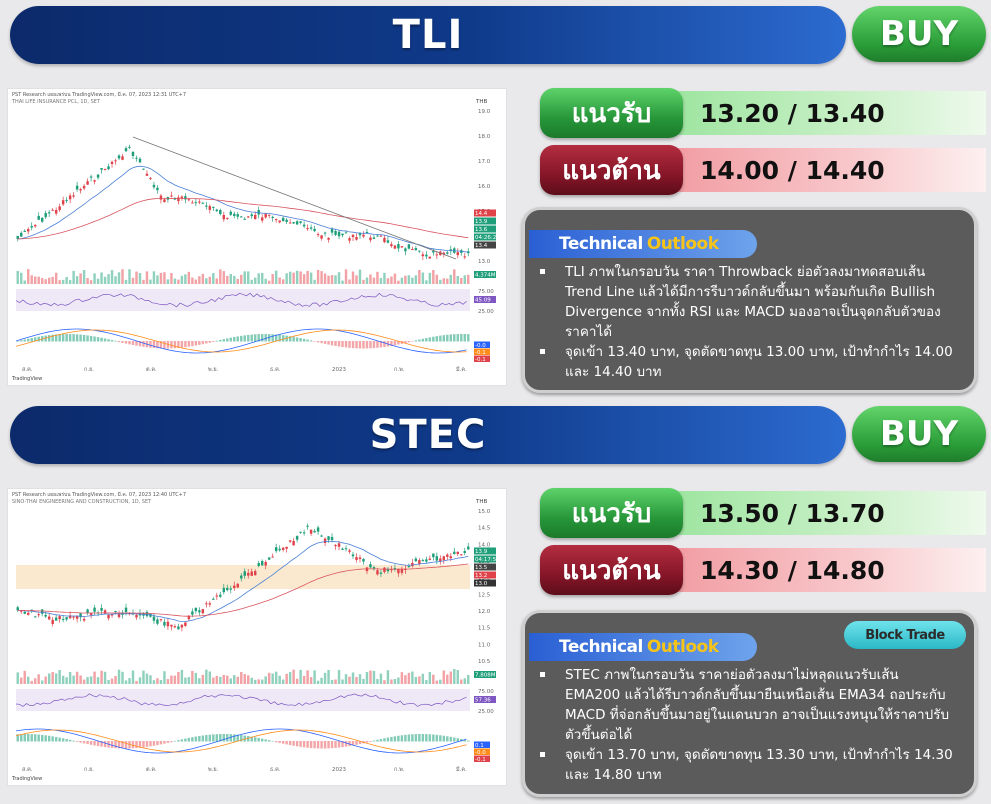  Describe the element at coordinates (56, 102) in the screenshot. I see `chart-subheader: THAI LIFE INSURANCE PCL, 1D, SET` at that location.